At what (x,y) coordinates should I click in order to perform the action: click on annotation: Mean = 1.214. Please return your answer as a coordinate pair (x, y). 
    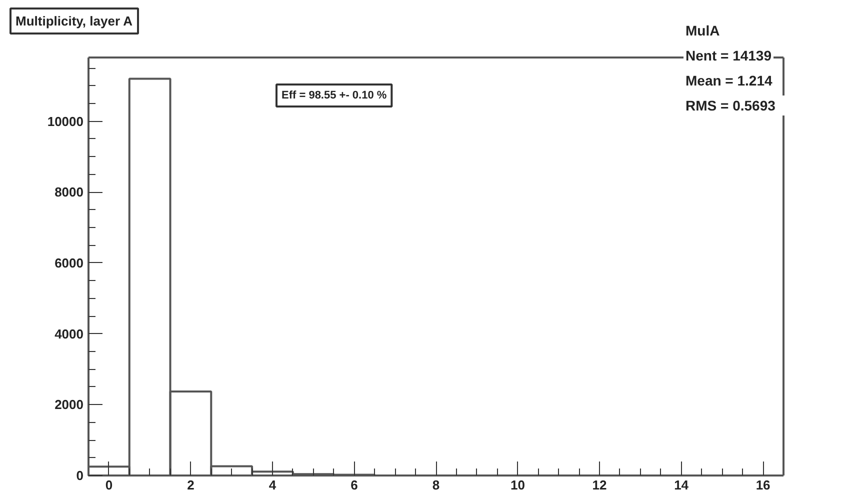
    Looking at the image, I should click on (729, 80).